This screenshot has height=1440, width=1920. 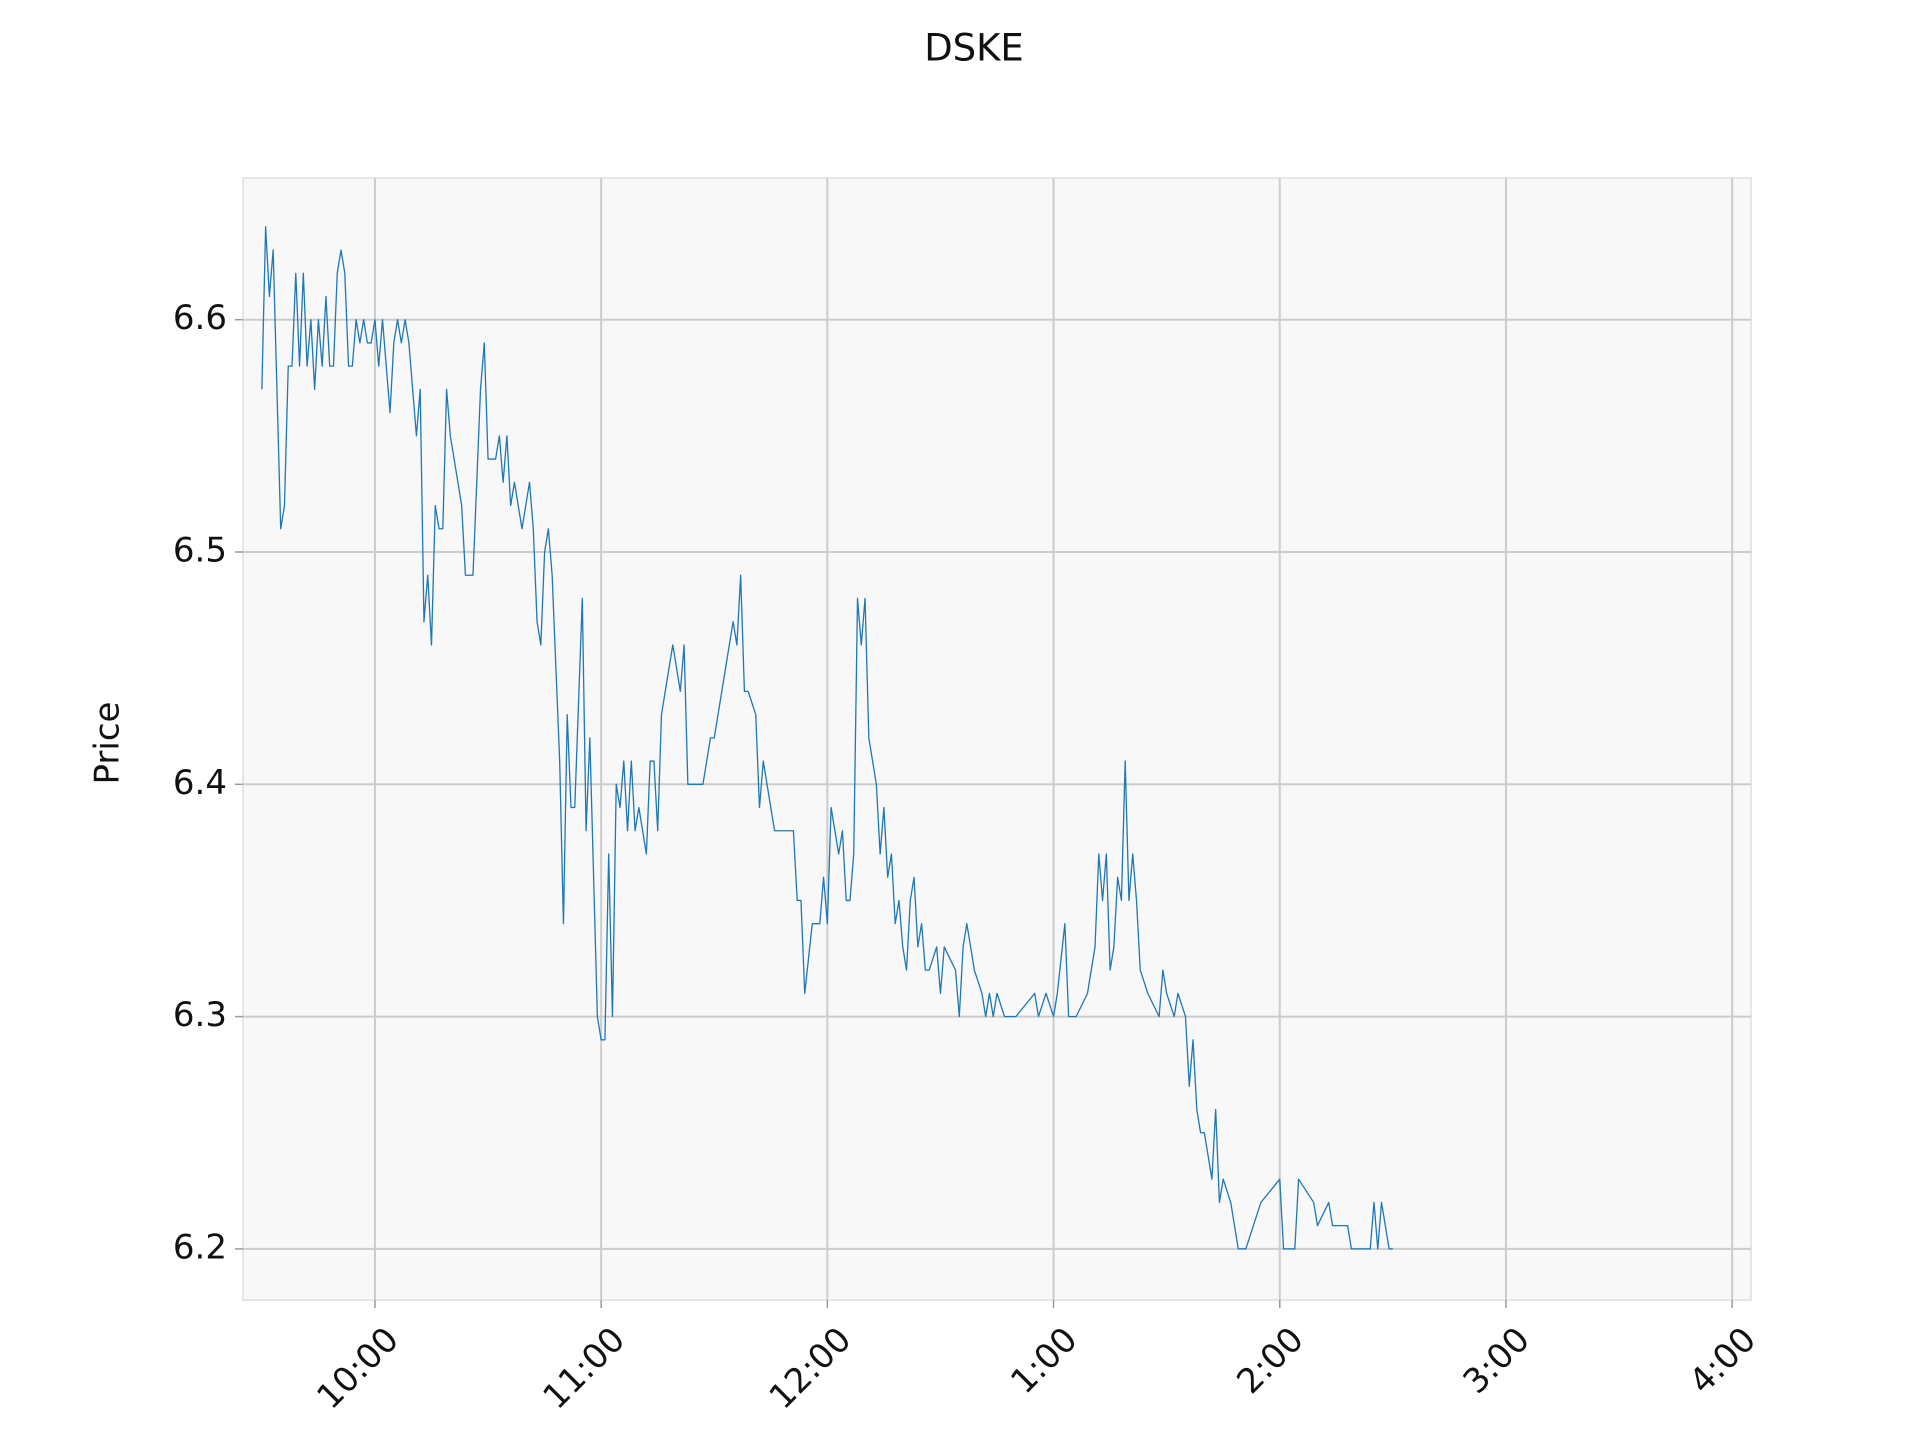 I want to click on y-tick-label: 6.4, so click(x=200, y=783).